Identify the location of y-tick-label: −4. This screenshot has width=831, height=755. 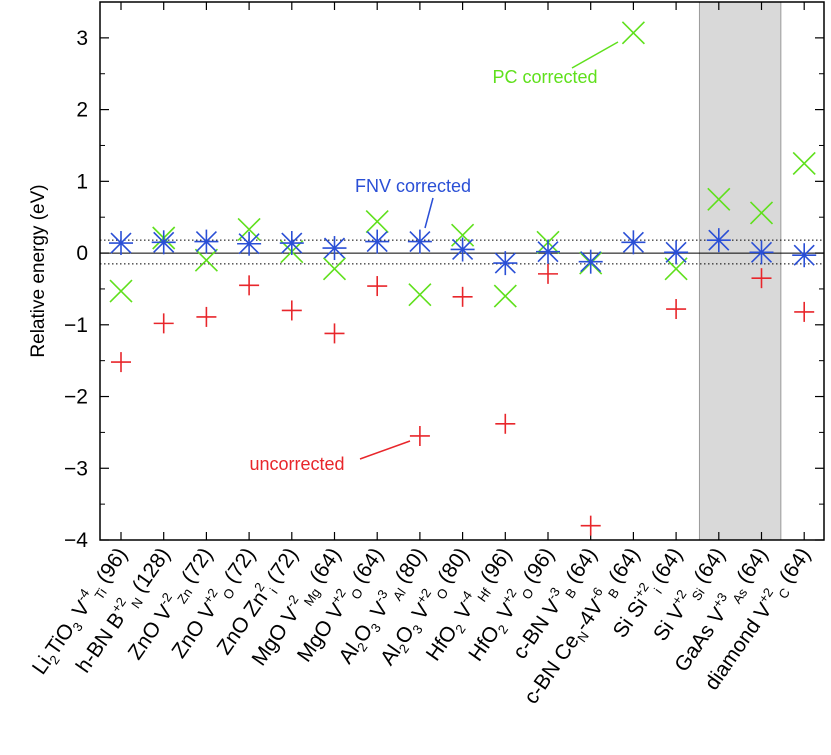
(76, 540).